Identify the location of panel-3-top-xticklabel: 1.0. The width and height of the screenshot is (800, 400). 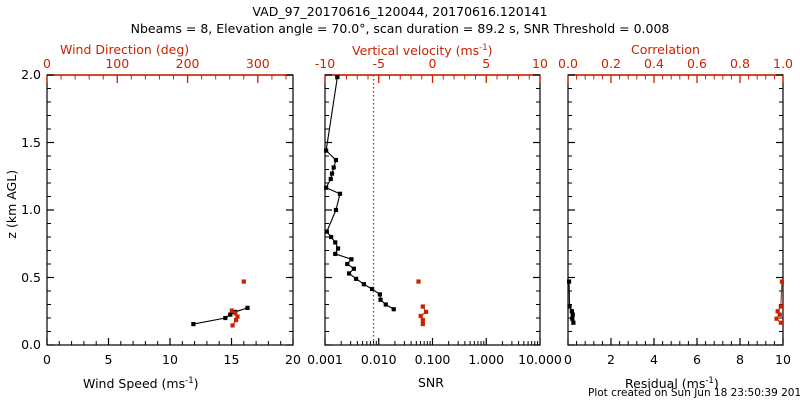
(783, 63).